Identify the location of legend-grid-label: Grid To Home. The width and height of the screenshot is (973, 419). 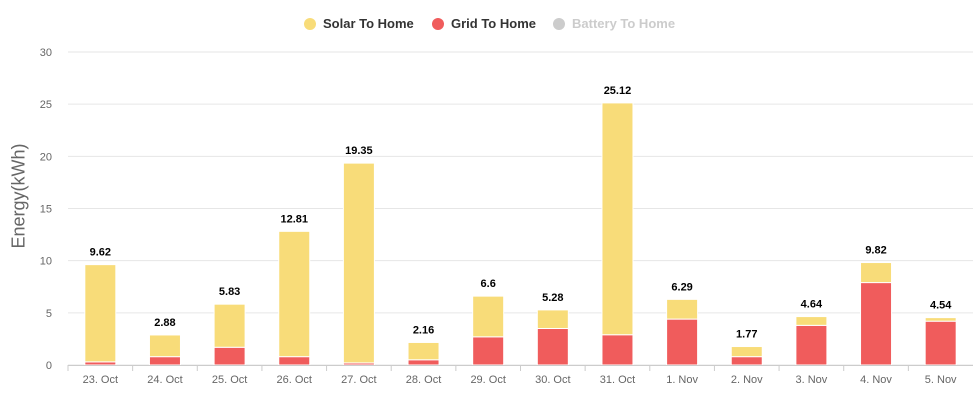
(493, 23).